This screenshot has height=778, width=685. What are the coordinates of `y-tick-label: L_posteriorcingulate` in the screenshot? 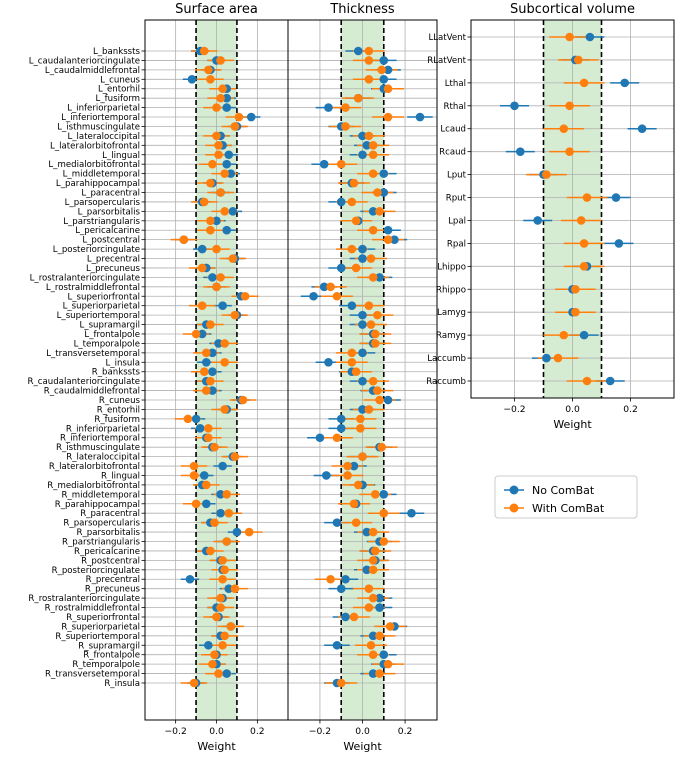 It's located at (96, 250).